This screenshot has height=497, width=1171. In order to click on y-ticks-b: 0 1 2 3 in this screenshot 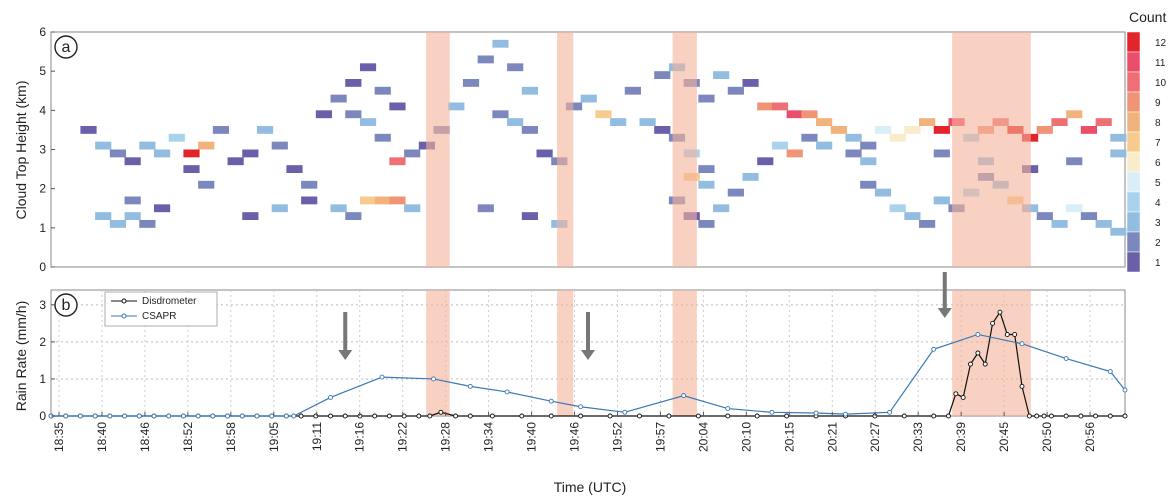, I will do `click(47, 360)`.